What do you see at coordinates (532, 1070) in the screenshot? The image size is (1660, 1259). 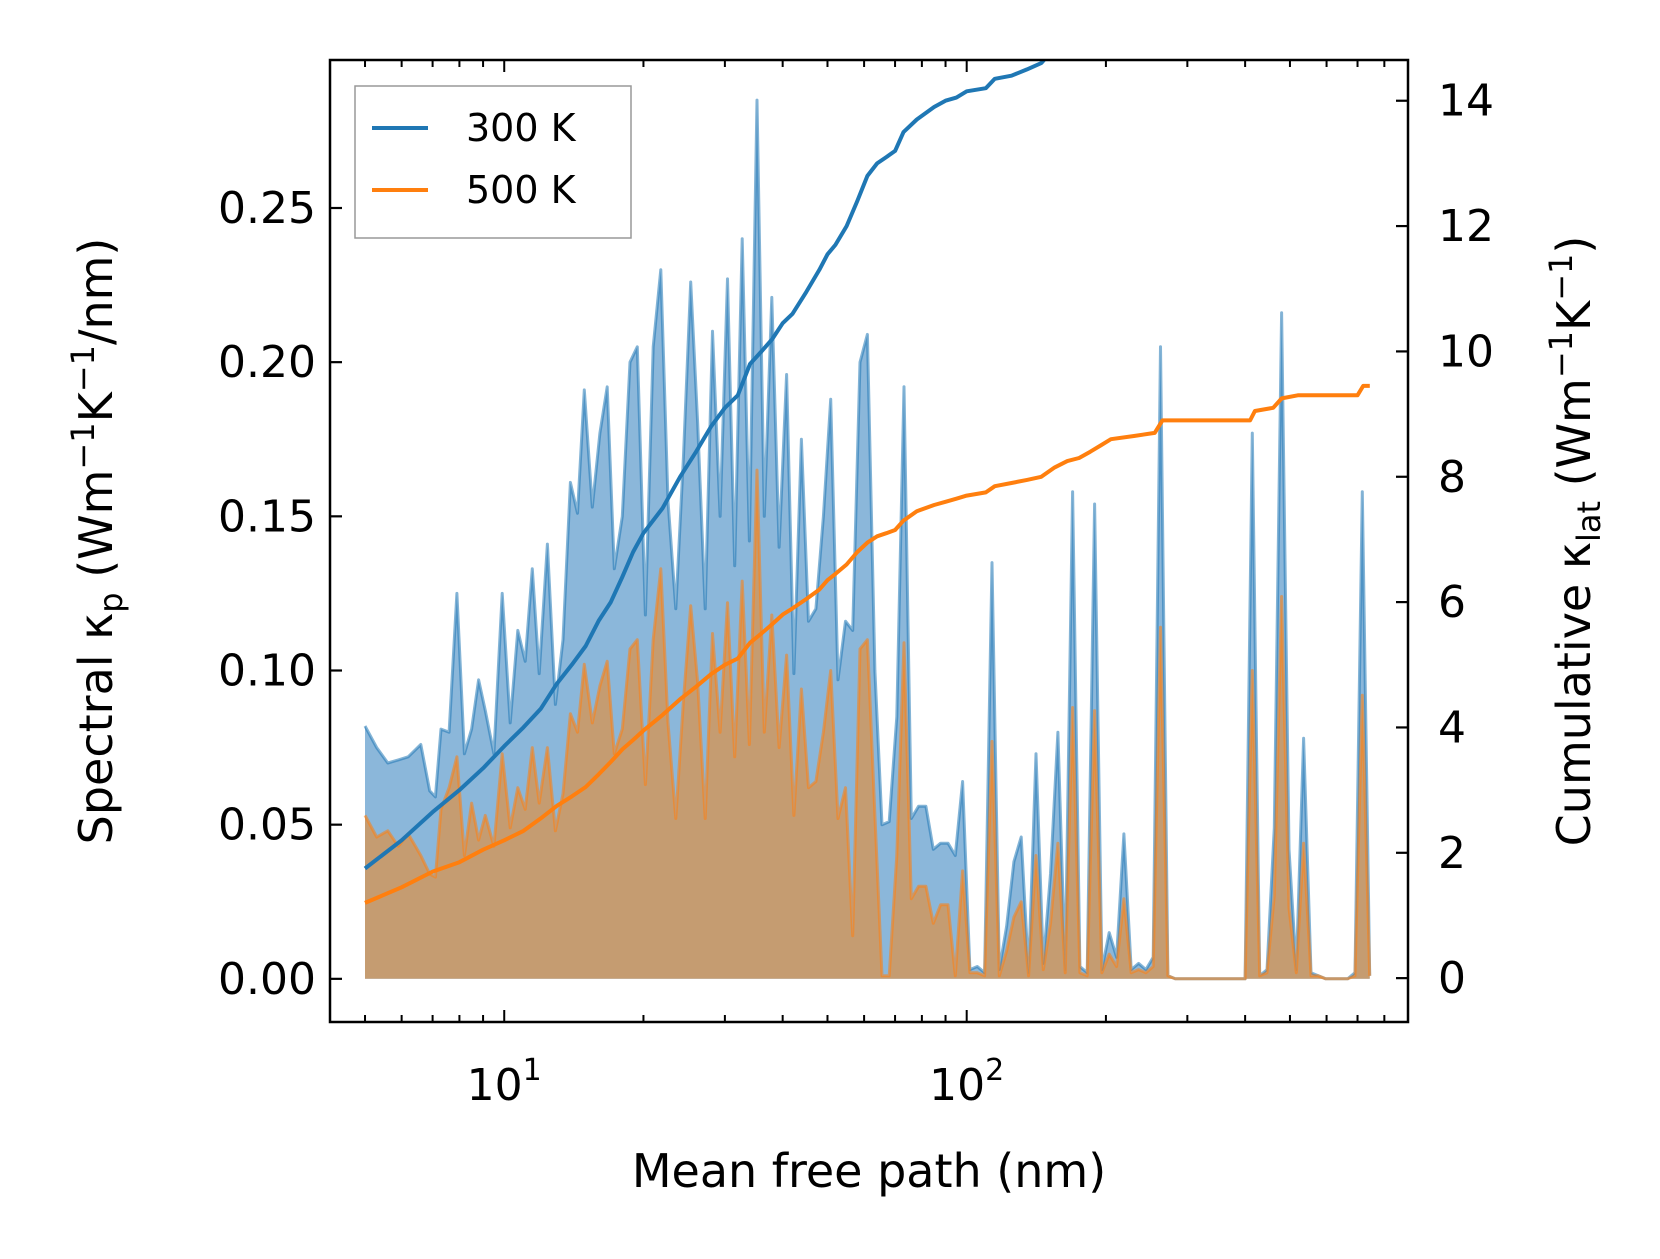 I see `x-tick-label-exponent: 1` at bounding box center [532, 1070].